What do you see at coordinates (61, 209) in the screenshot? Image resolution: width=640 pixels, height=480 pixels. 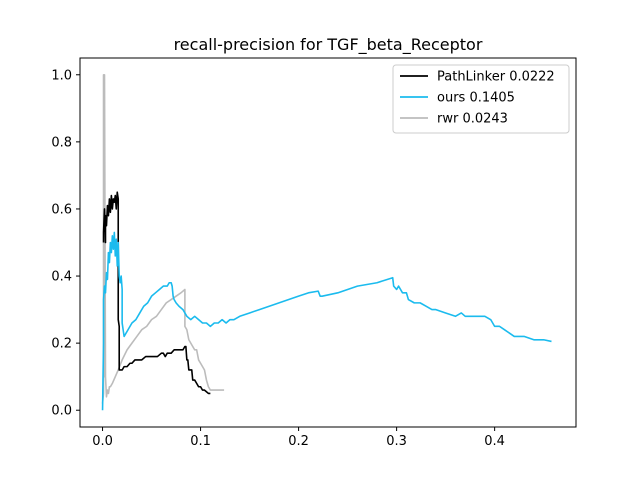 I see `y-tick-label: 0.6` at bounding box center [61, 209].